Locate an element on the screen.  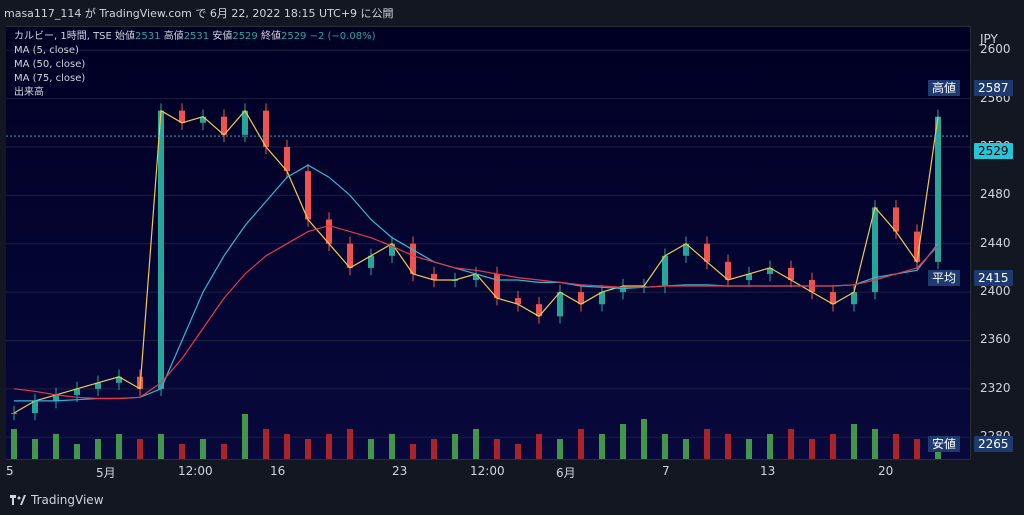
y-tick-label: 2480 is located at coordinates (995, 194).